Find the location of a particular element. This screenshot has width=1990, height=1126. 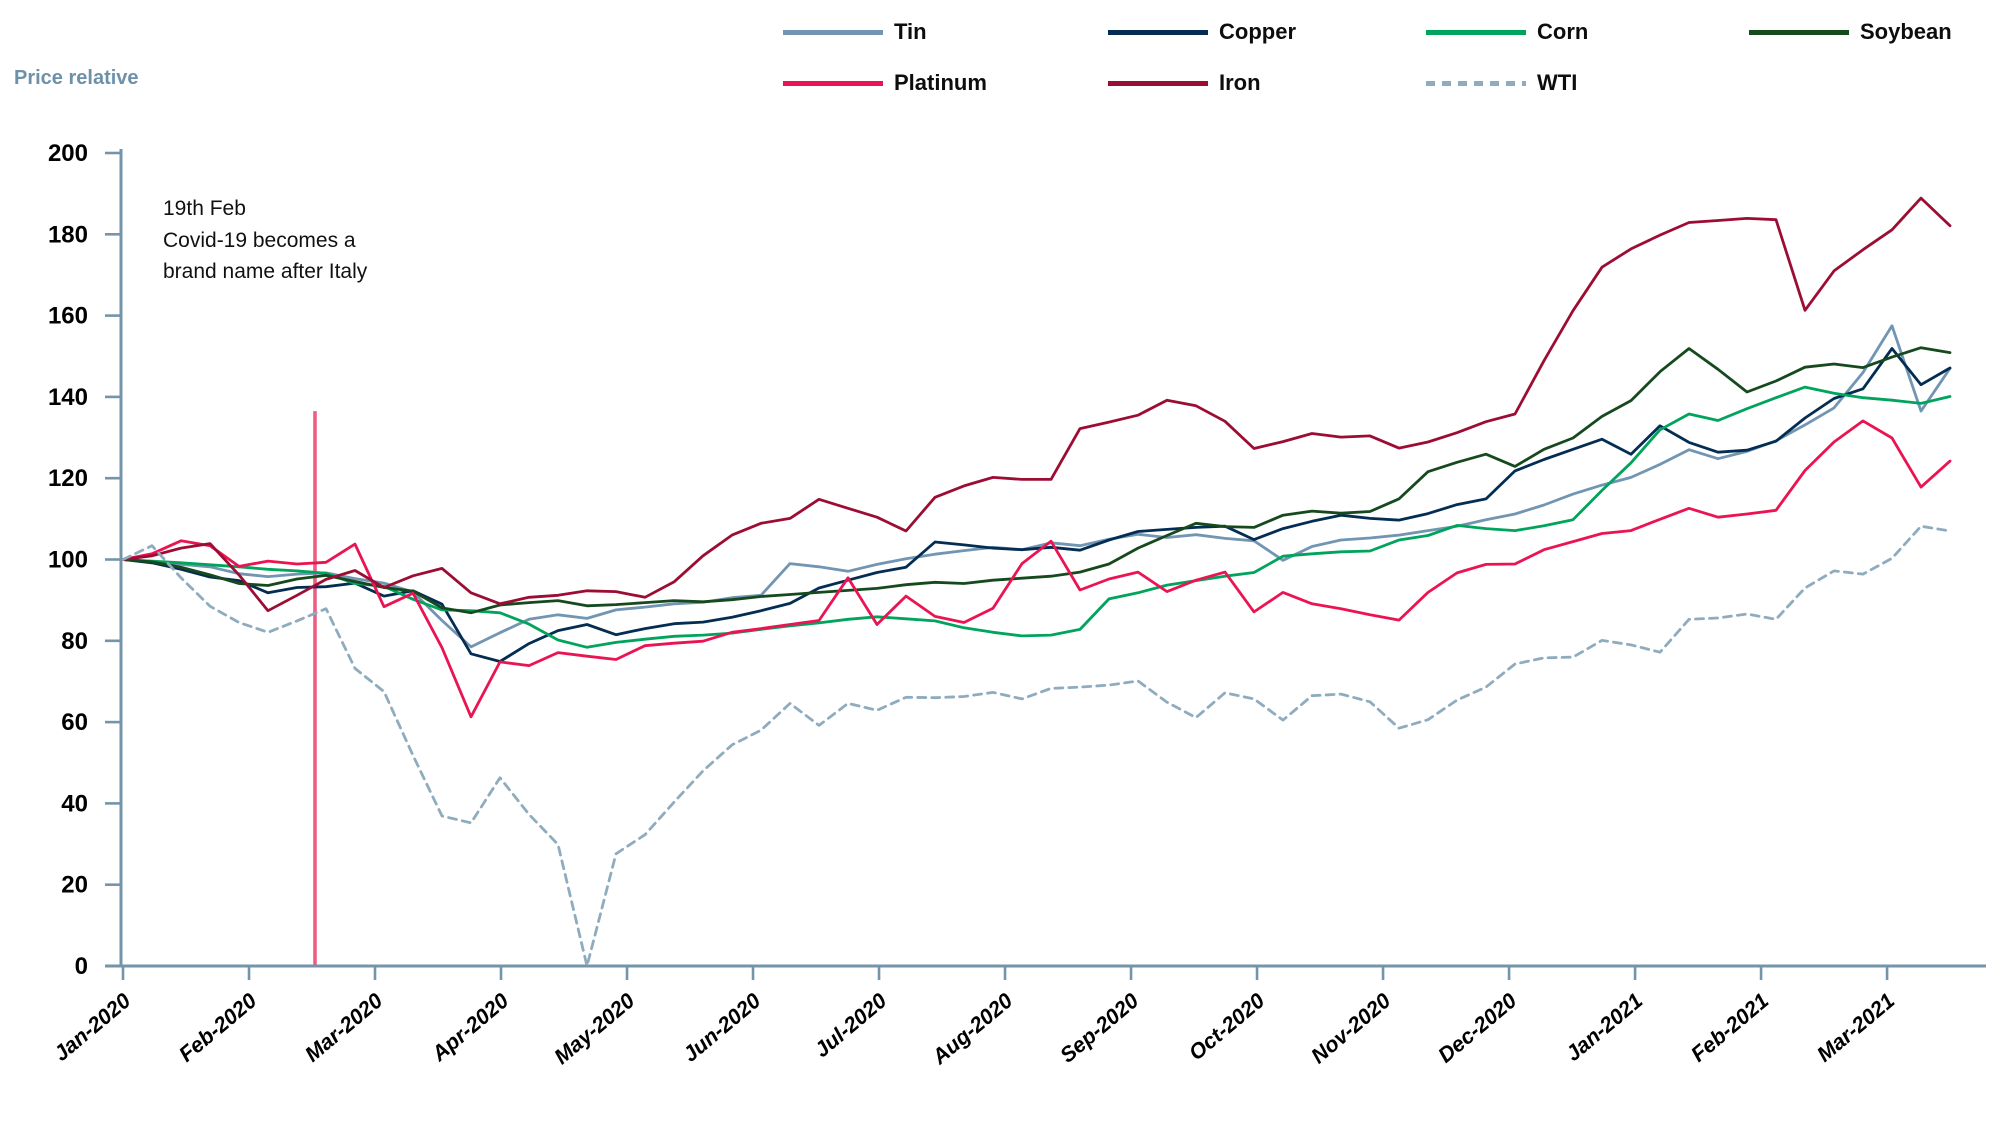

x-tick-label: Sep-2020 is located at coordinates (1099, 1027).